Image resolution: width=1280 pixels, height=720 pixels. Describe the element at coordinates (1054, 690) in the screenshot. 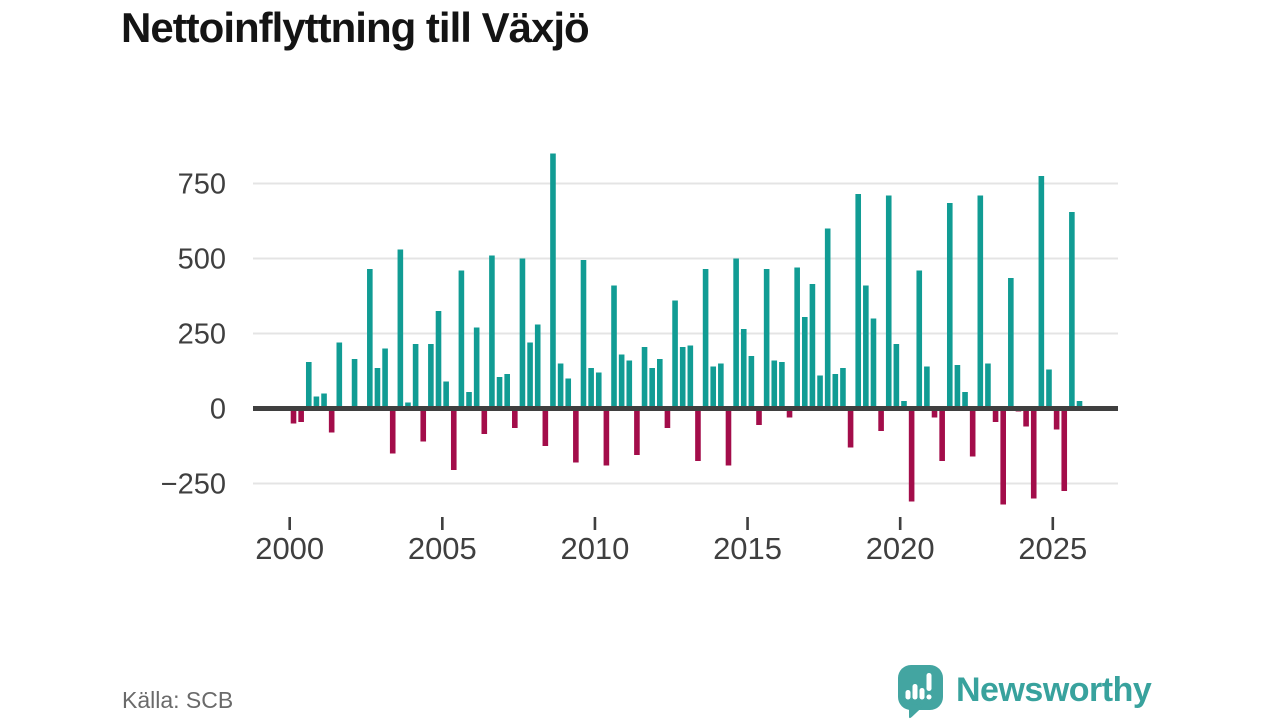

I see `newsworthy-wordmark: Newsworthy` at that location.